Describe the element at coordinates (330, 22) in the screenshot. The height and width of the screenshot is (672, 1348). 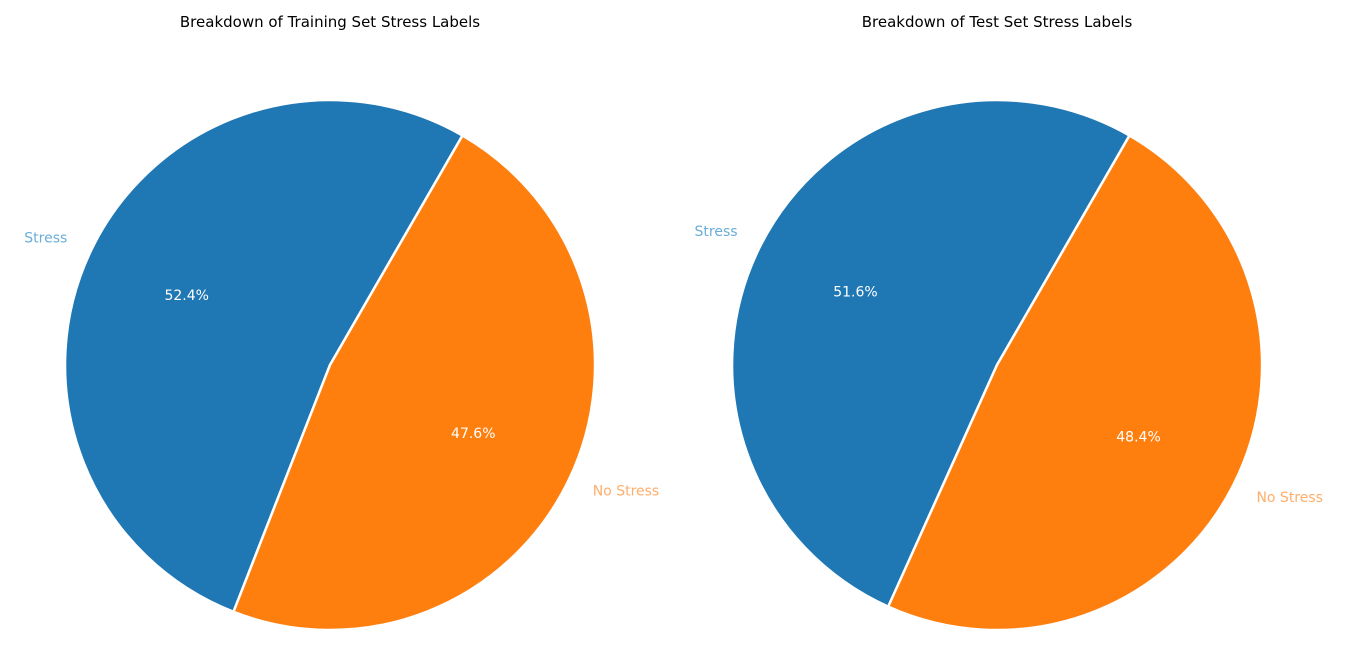
I see `chart-title-training: Breakdown of Training Set Stress Labels` at that location.